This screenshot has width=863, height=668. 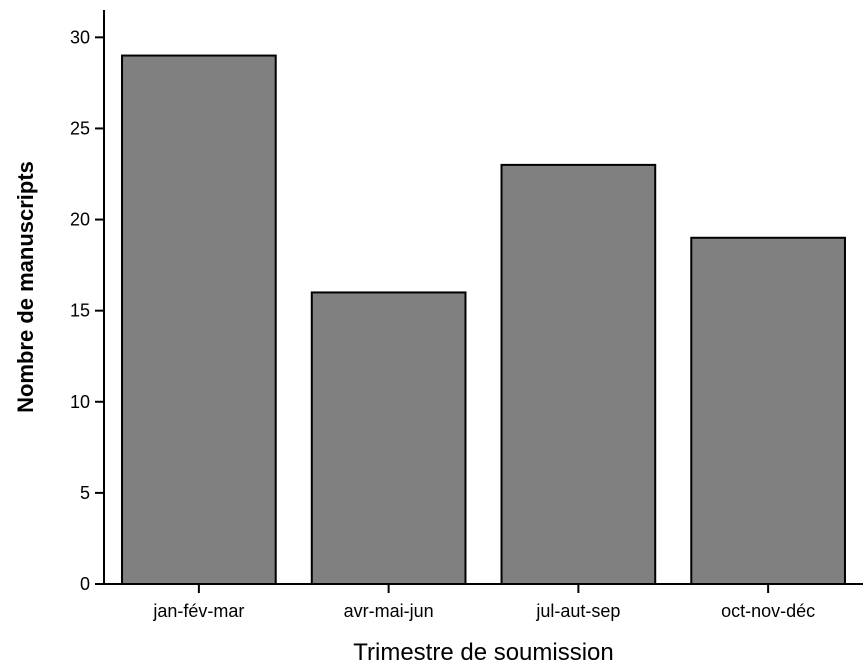 What do you see at coordinates (80, 402) in the screenshot?
I see `y-tick-label: 10` at bounding box center [80, 402].